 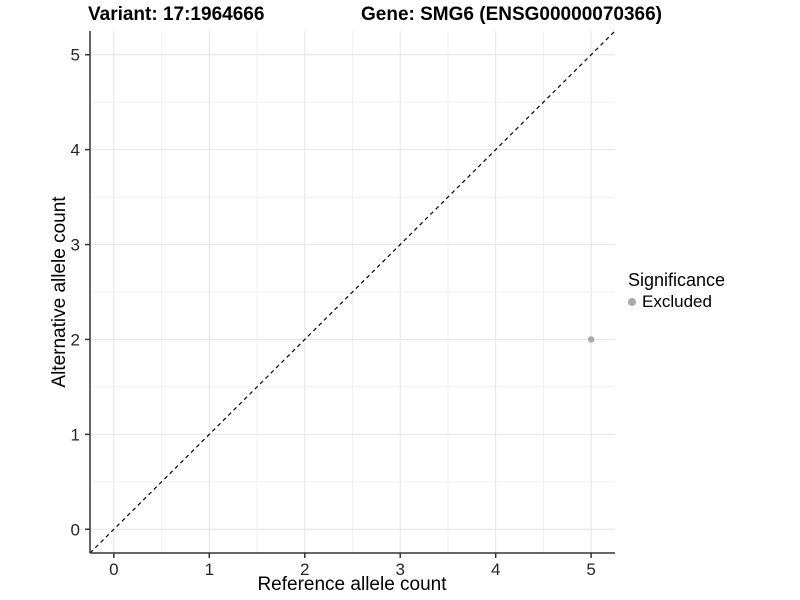 I want to click on x-tick-label: 5, so click(x=590, y=569).